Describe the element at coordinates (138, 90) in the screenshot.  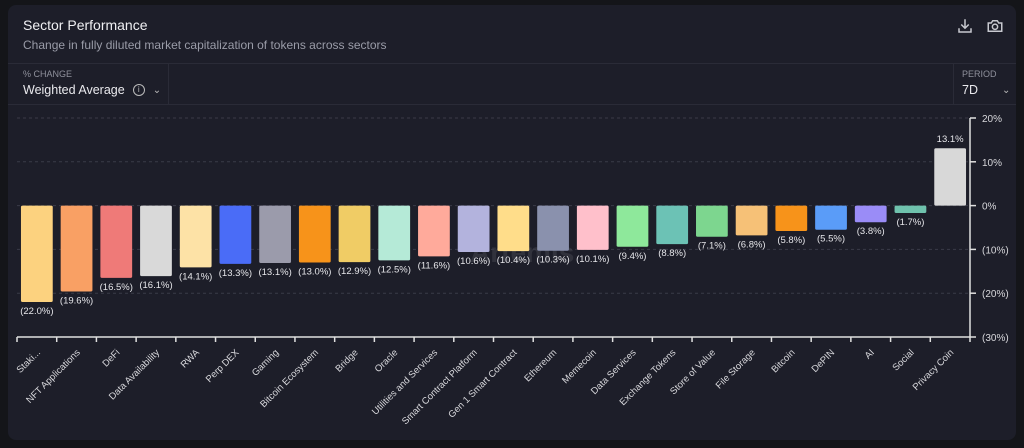
I see `info-icon: i` at that location.